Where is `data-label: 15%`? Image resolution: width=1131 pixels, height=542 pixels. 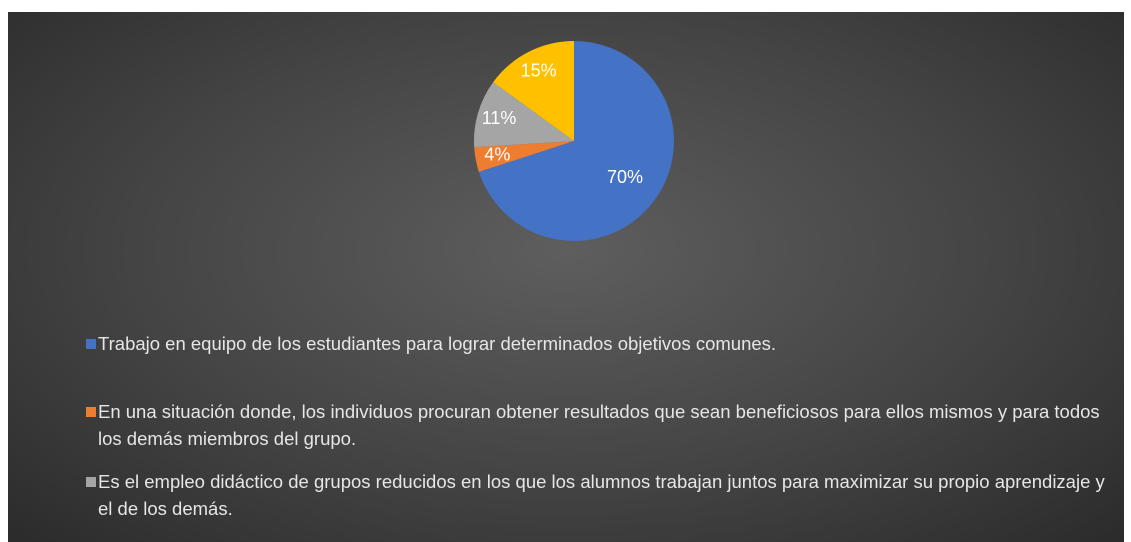
data-label: 15% is located at coordinates (539, 70).